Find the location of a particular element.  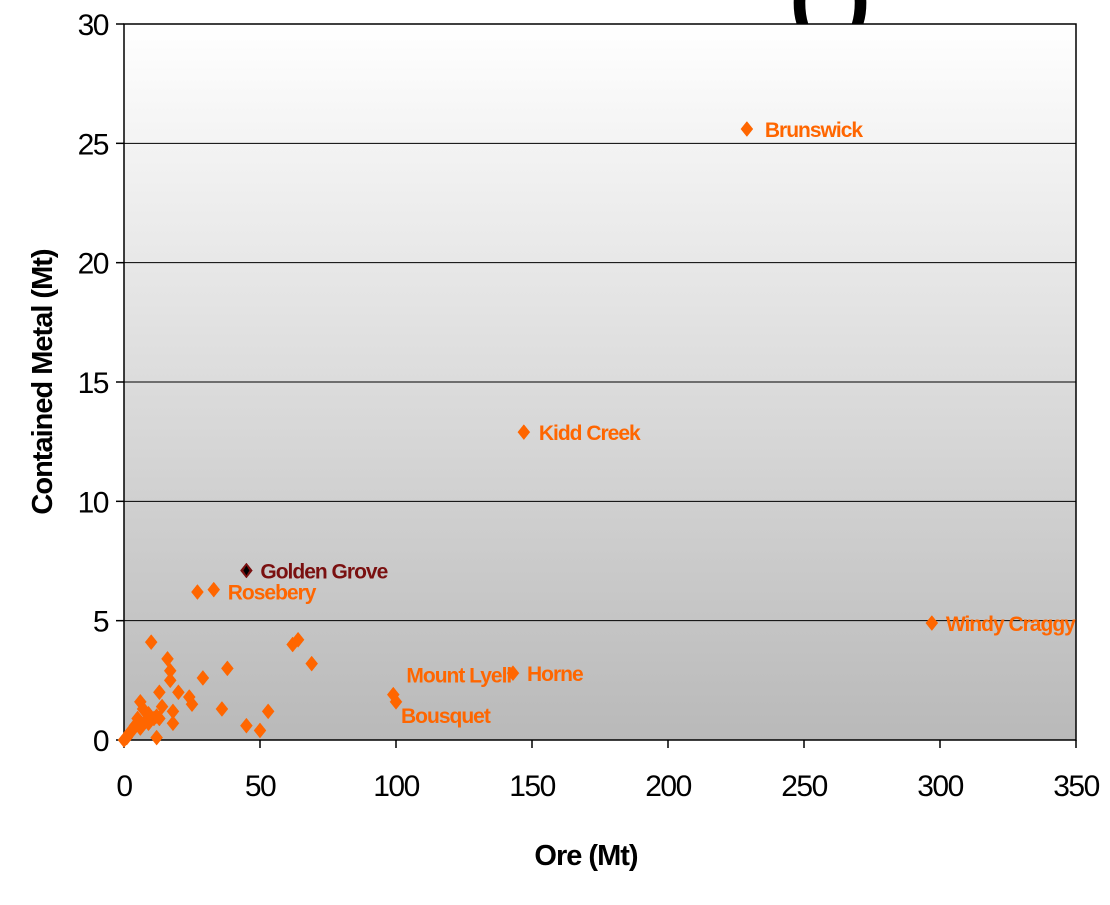

data-point-highlight is located at coordinates (246, 570).